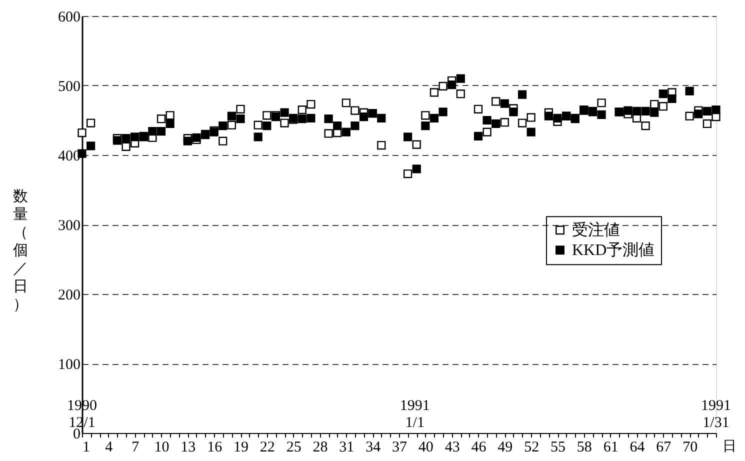 This screenshot has height=461, width=745. What do you see at coordinates (69, 365) in the screenshot?
I see `y-tick-label: 100` at bounding box center [69, 365].